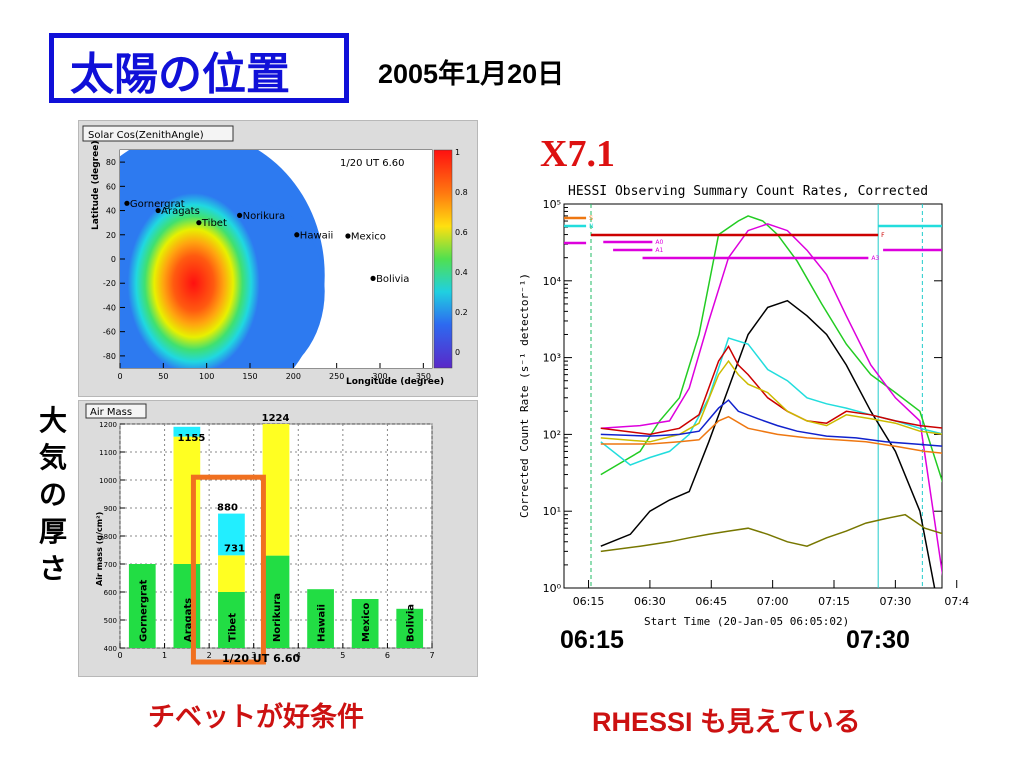 This screenshot has width=1024, height=768. What do you see at coordinates (896, 601) in the screenshot?
I see `hessi-x-tick-label: 07:30` at bounding box center [896, 601].